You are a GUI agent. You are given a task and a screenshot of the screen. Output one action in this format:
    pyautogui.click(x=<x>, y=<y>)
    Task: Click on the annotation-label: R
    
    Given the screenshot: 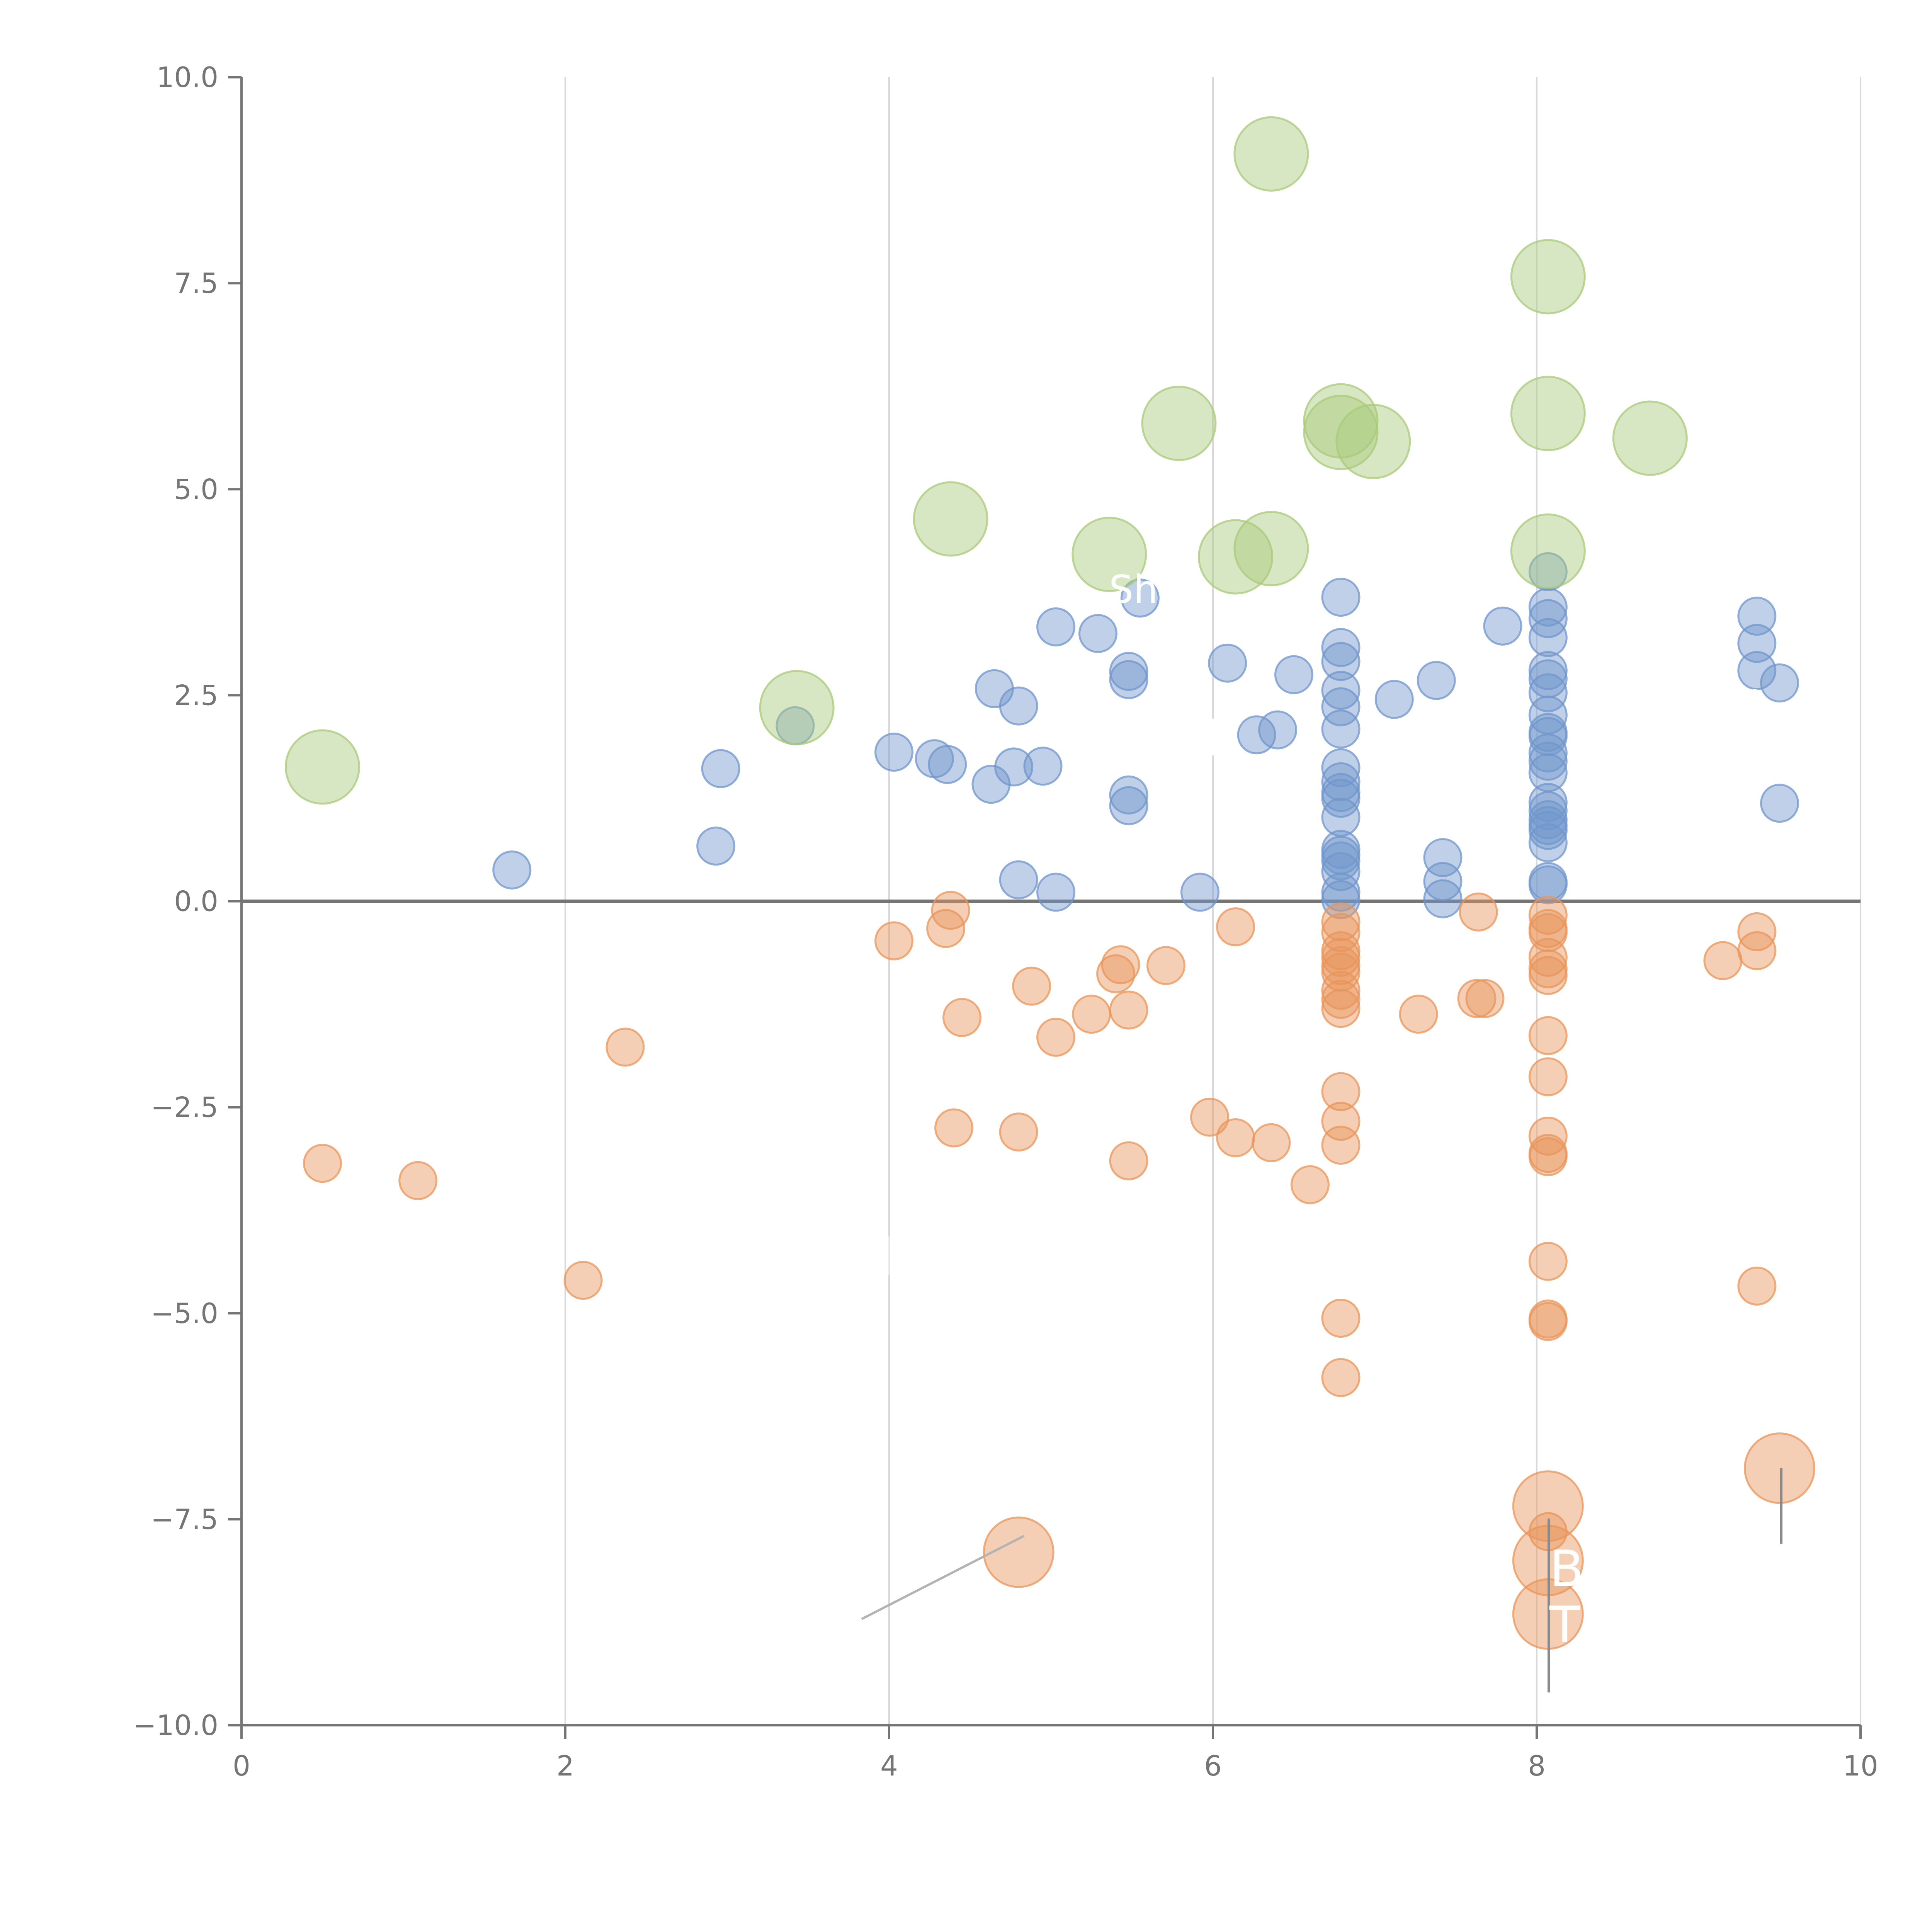 What is the action you would take?
    pyautogui.click(x=1223, y=738)
    